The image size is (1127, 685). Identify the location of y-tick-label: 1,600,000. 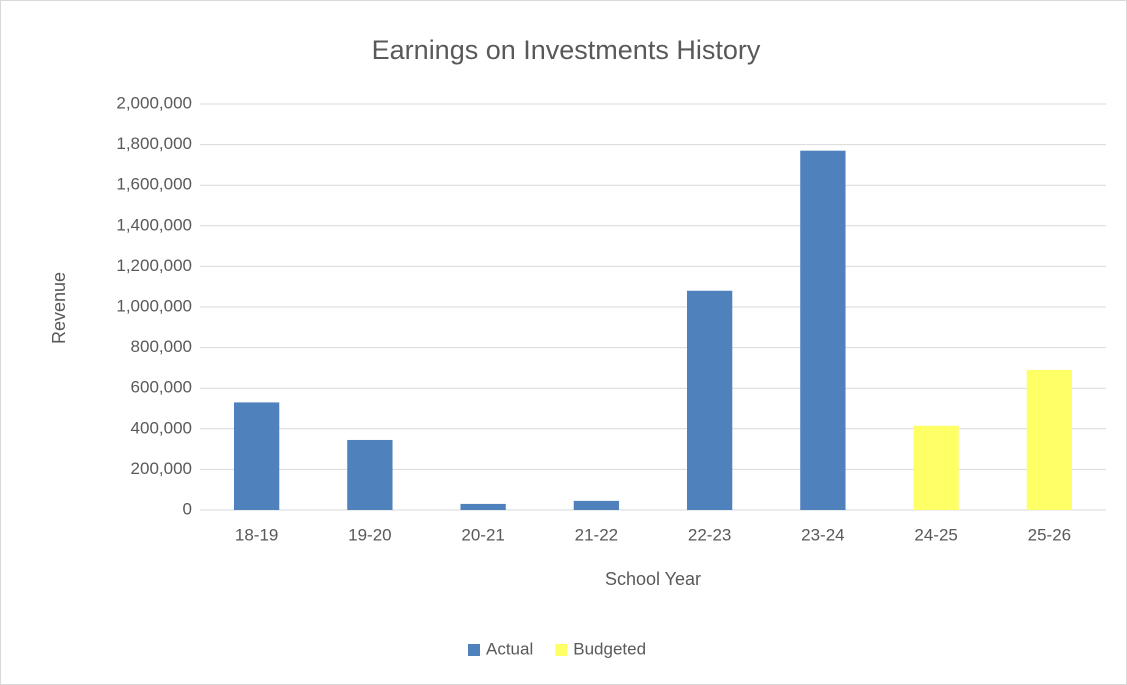
(154, 184).